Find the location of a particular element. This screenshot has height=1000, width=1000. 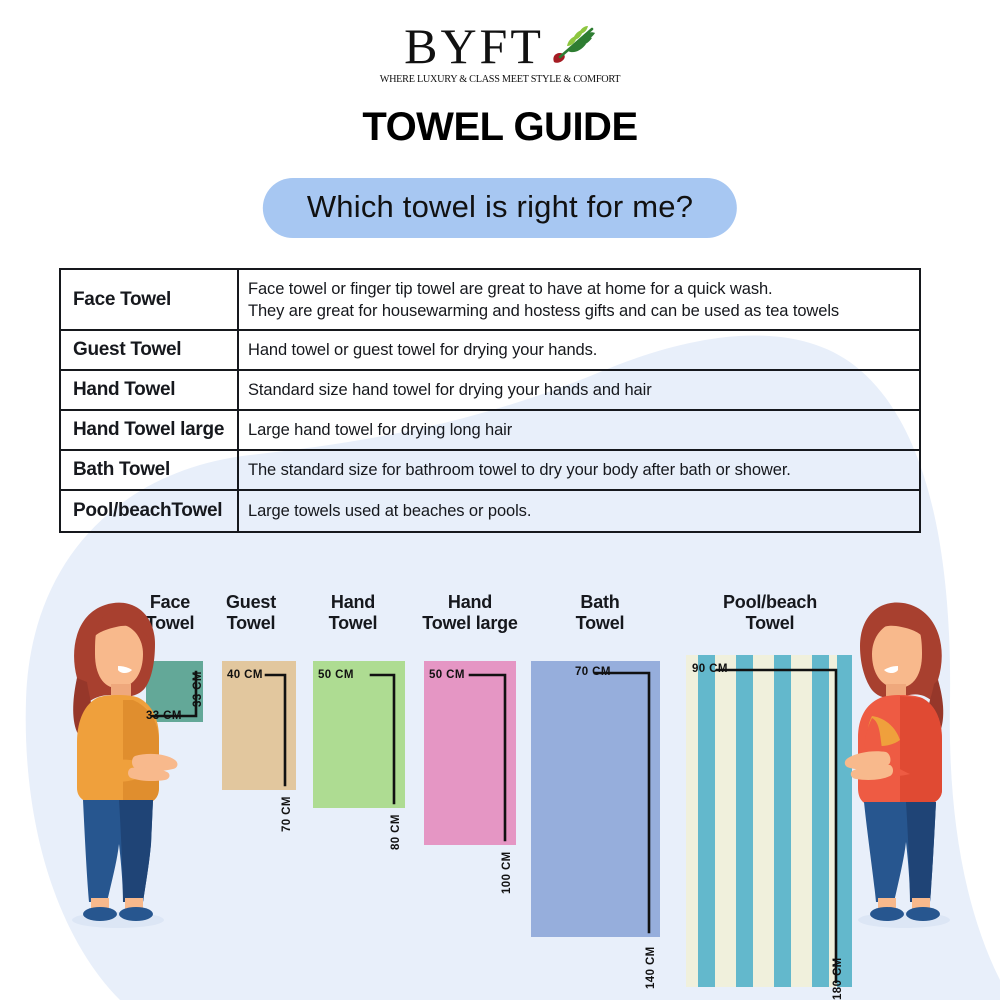

towel-swatch-pool is located at coordinates (769, 821).